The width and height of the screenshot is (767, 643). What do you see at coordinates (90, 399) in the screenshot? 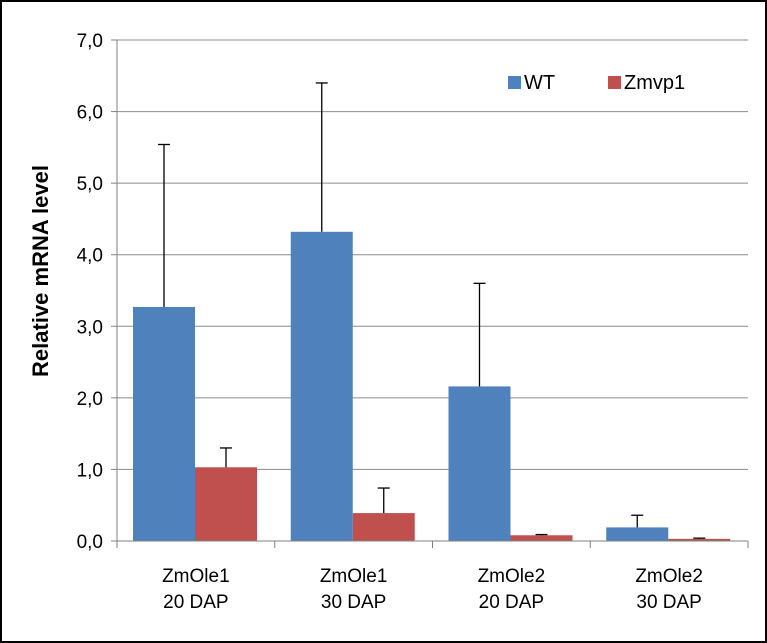
I see `y-tick-label: 2,0` at bounding box center [90, 399].